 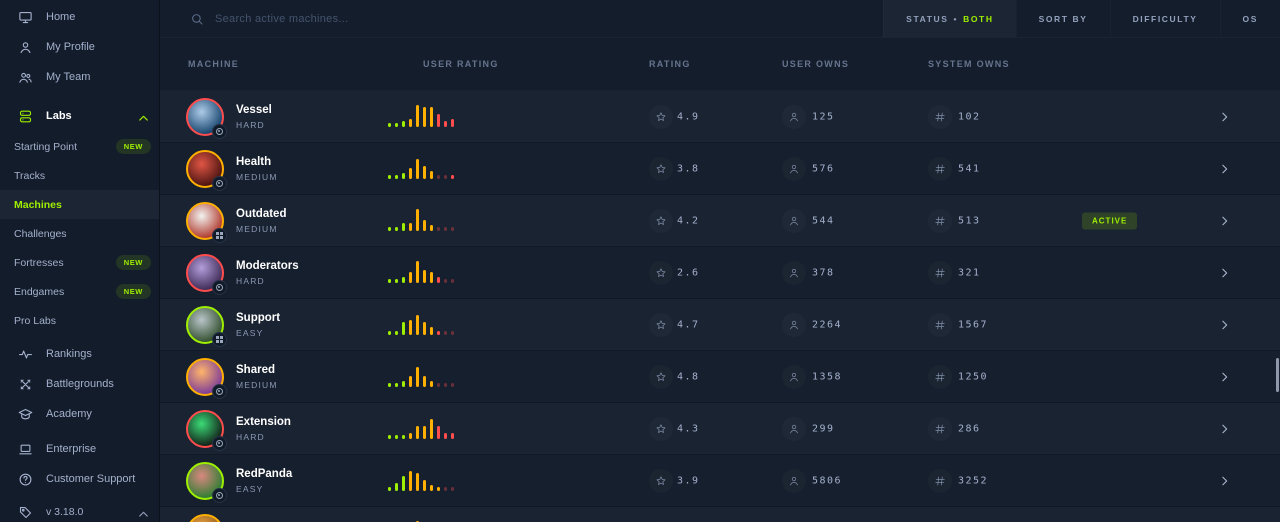 I want to click on machine-row-partial, so click(x=720, y=514).